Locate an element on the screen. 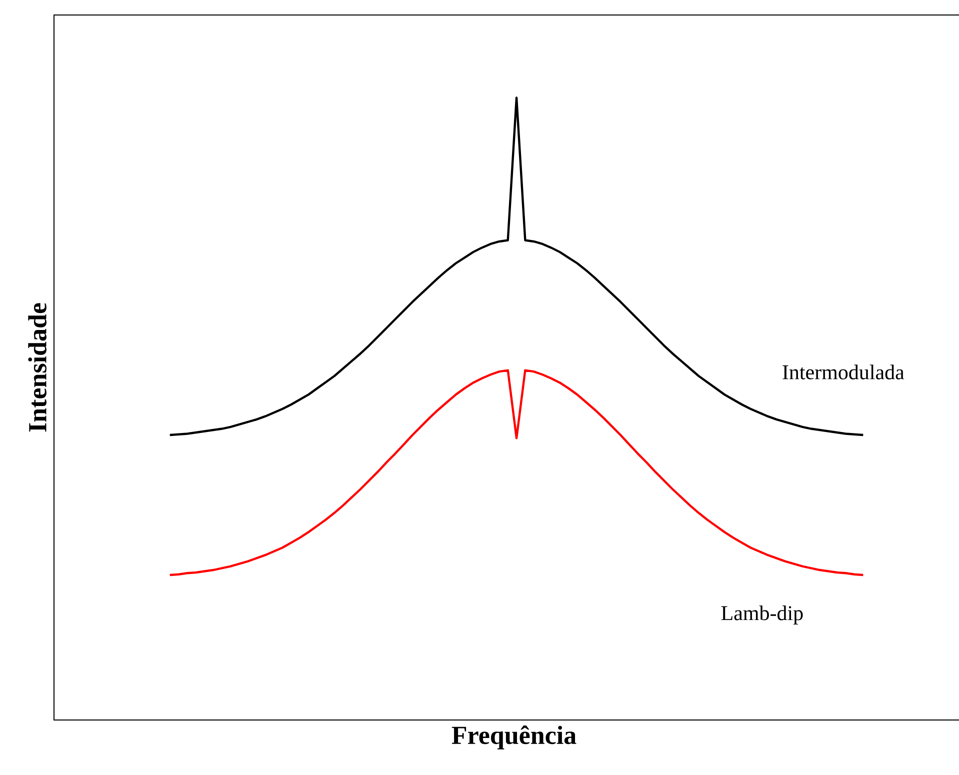 The image size is (959, 775). series-label: Lamb-dip is located at coordinates (762, 615).